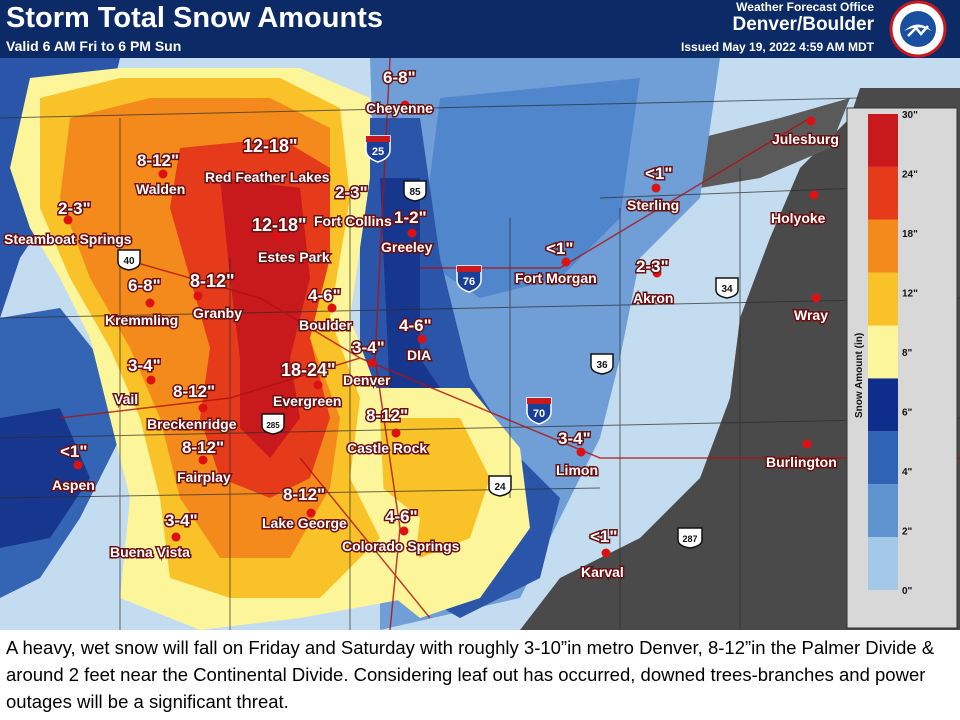 The width and height of the screenshot is (960, 720). I want to click on city-label: Fort Collins, so click(353, 221).